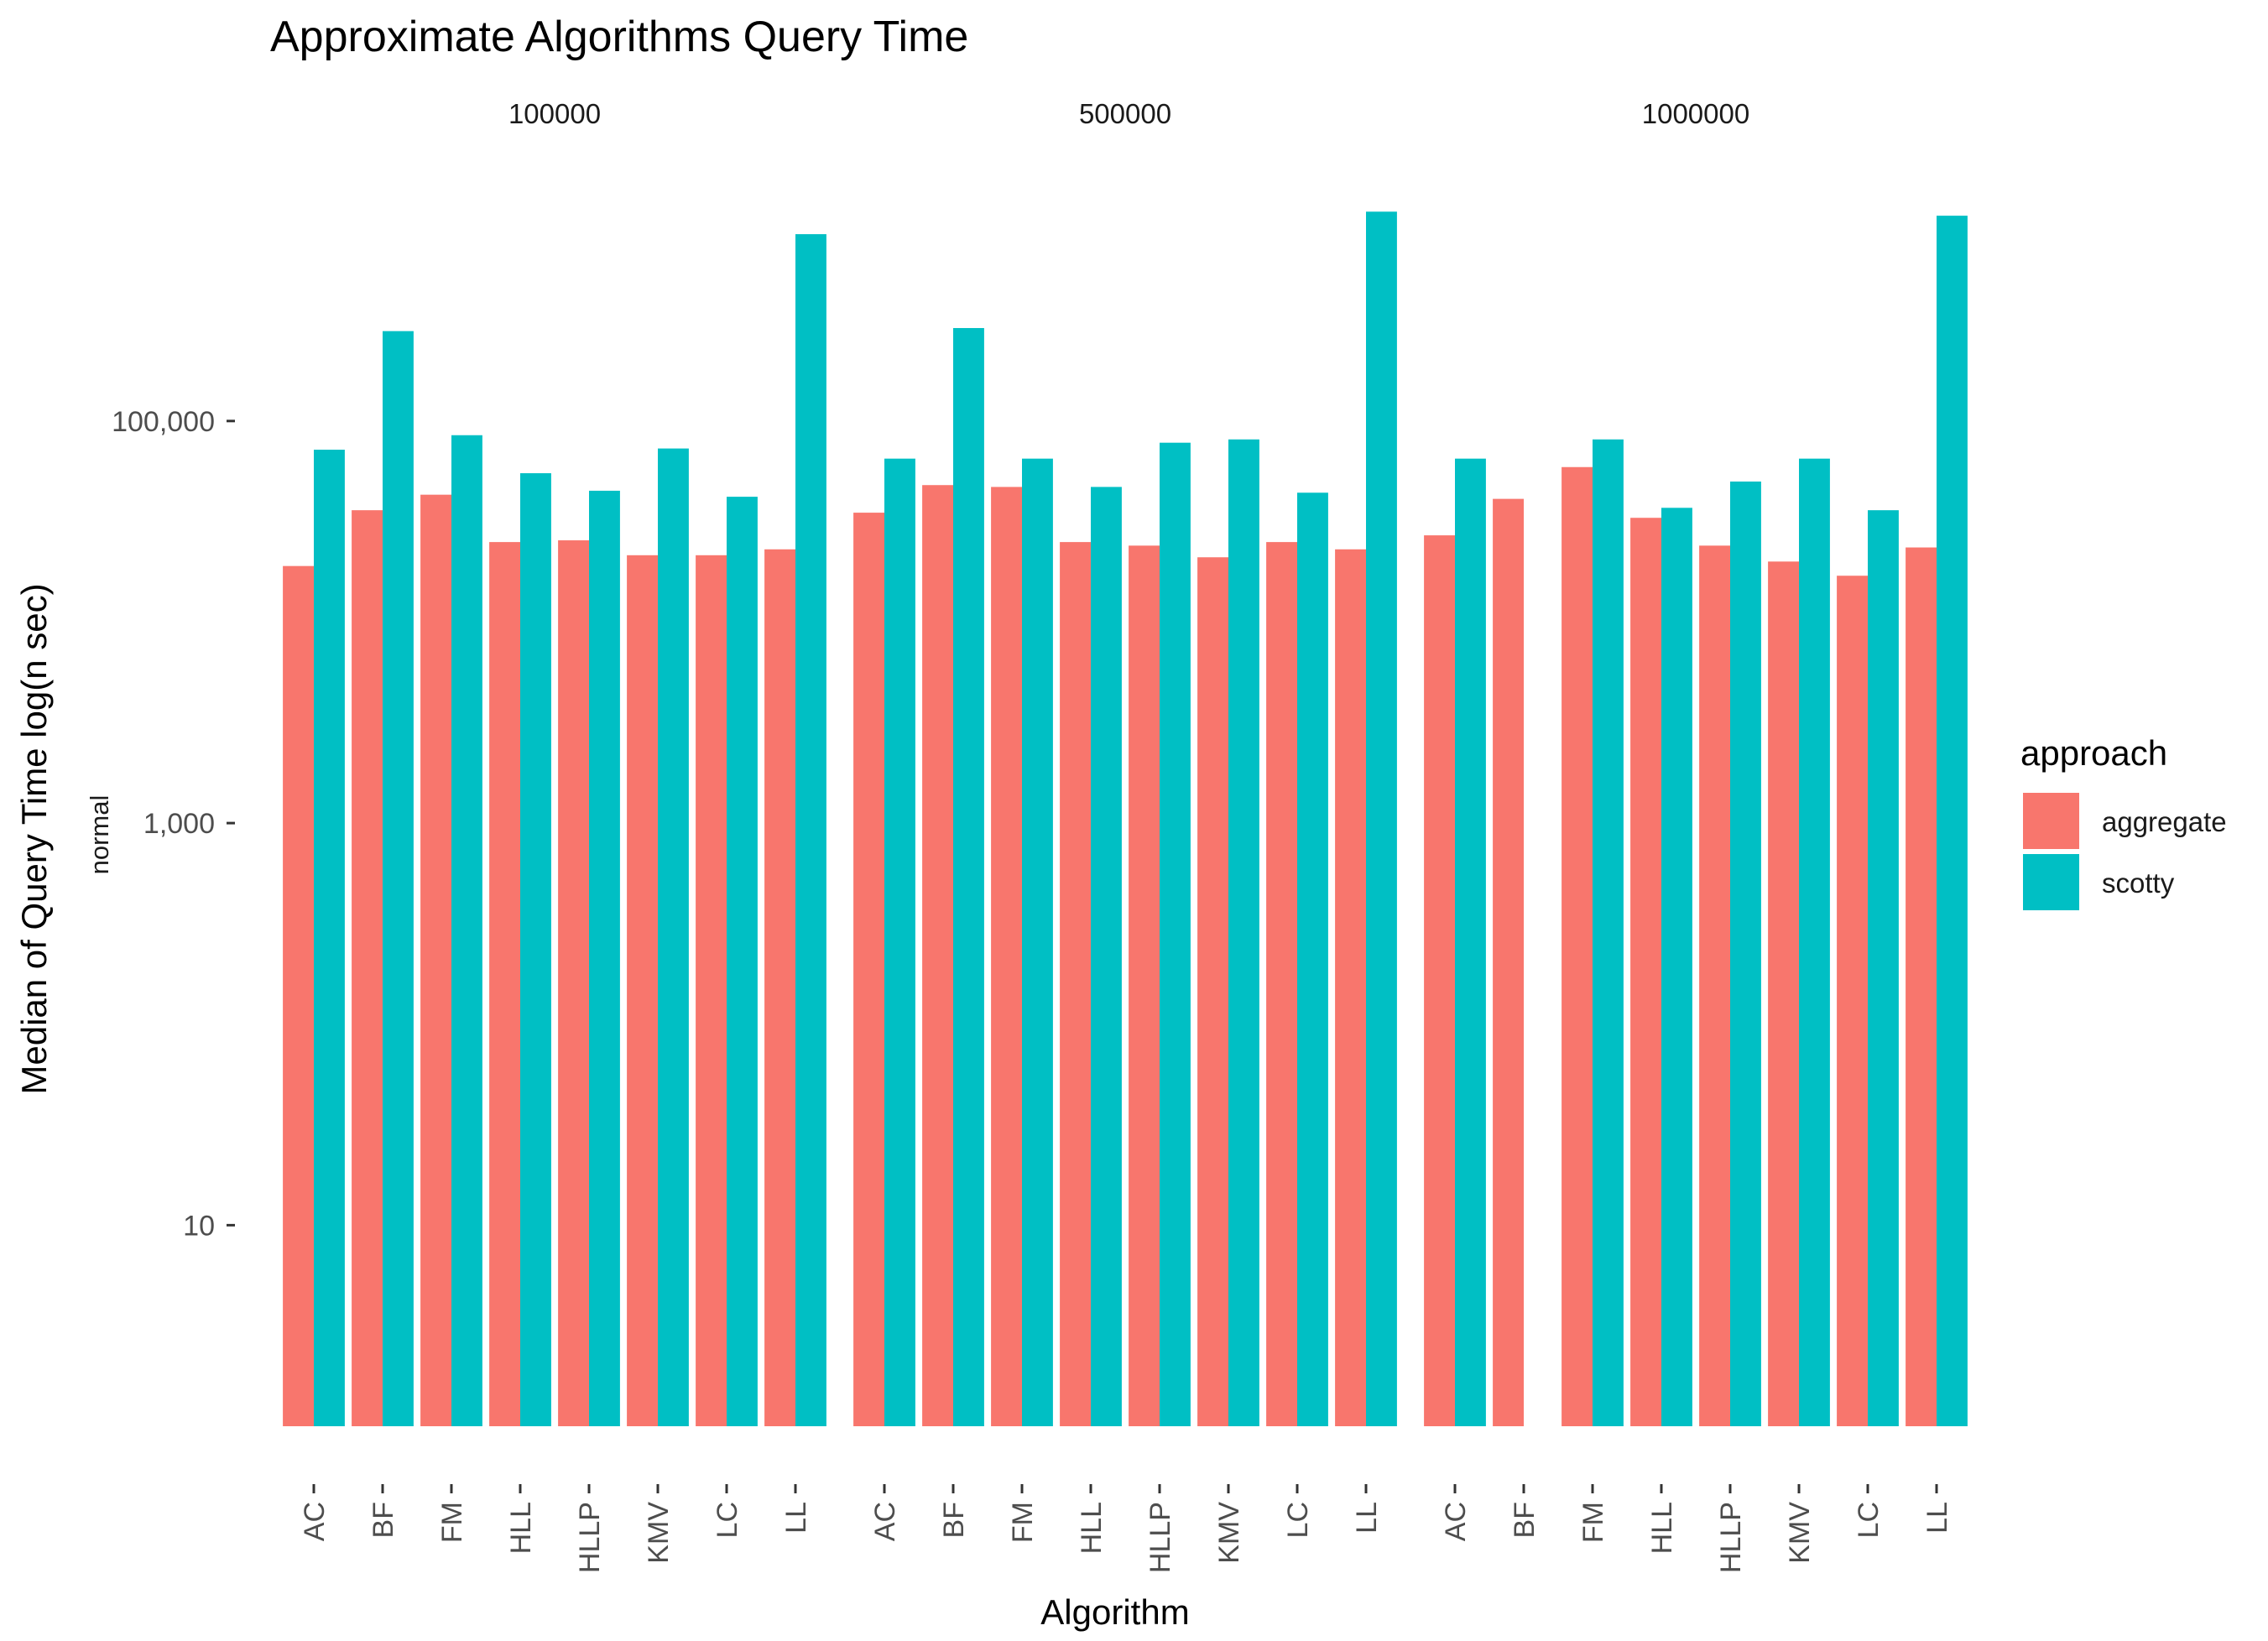 Image resolution: width=2268 pixels, height=1641 pixels. I want to click on bar-100000-AC-scotty, so click(330, 938).